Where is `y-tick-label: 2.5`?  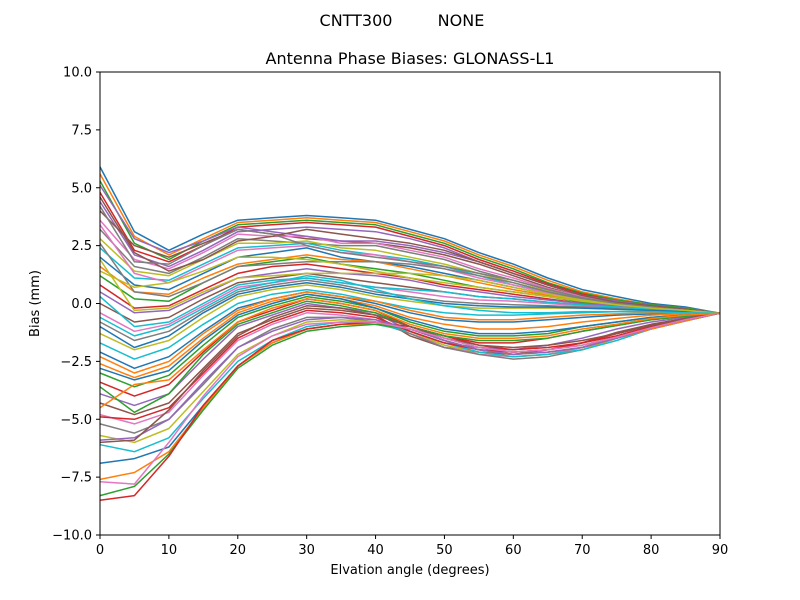
y-tick-label: 2.5 is located at coordinates (81, 246).